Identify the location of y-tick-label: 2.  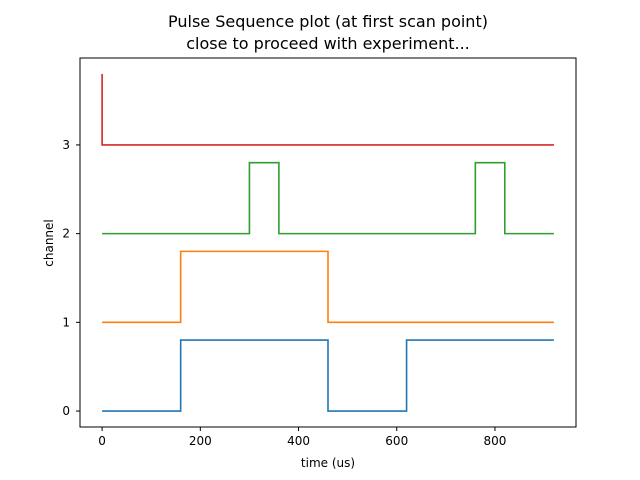
(66, 234).